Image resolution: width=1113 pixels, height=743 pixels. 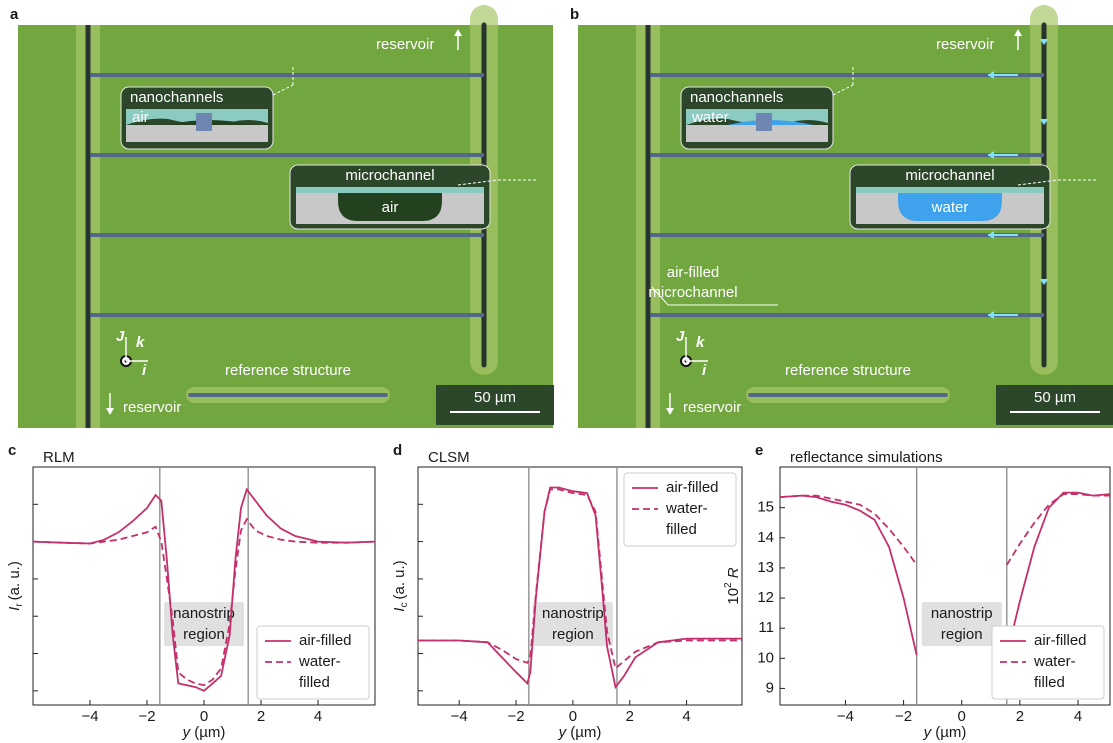 What do you see at coordinates (261, 716) in the screenshot?
I see `x-tick-label: 2` at bounding box center [261, 716].